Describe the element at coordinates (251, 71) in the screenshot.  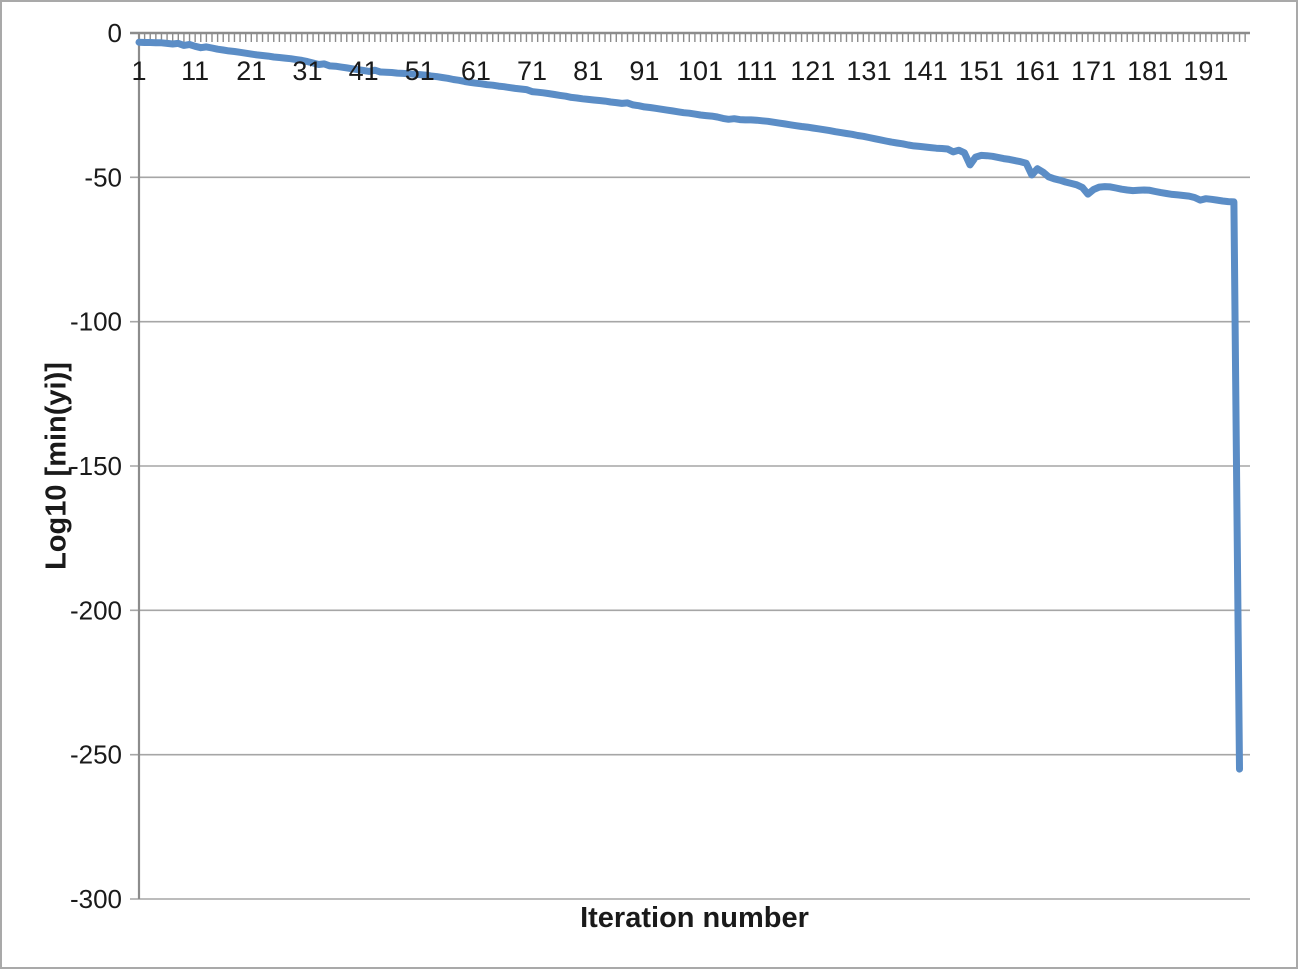
I see `x-tick-label: 21` at that location.